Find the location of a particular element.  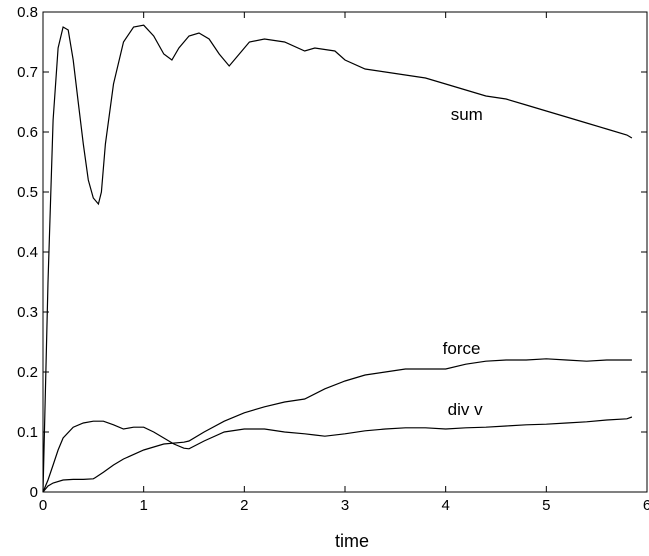

x-tick-label: 2 is located at coordinates (244, 505).